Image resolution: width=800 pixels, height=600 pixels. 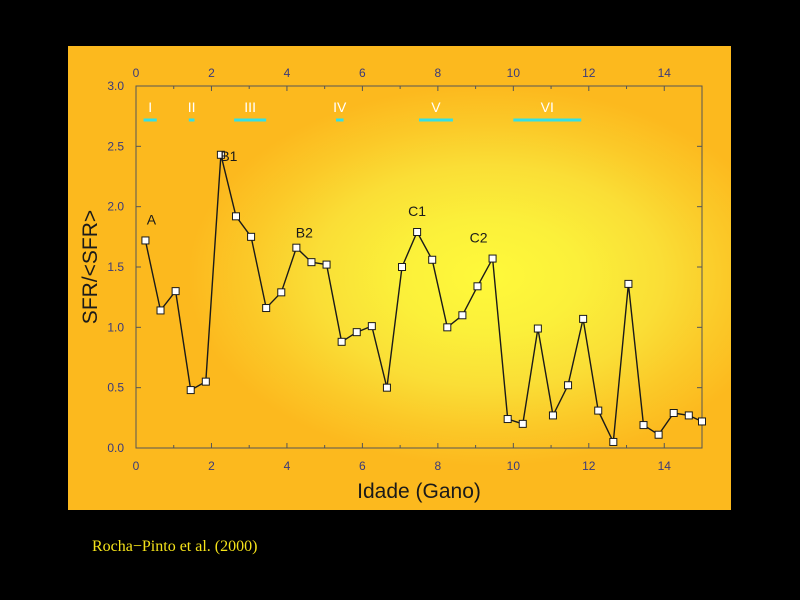 What do you see at coordinates (417, 211) in the screenshot?
I see `annotation-label: C1` at bounding box center [417, 211].